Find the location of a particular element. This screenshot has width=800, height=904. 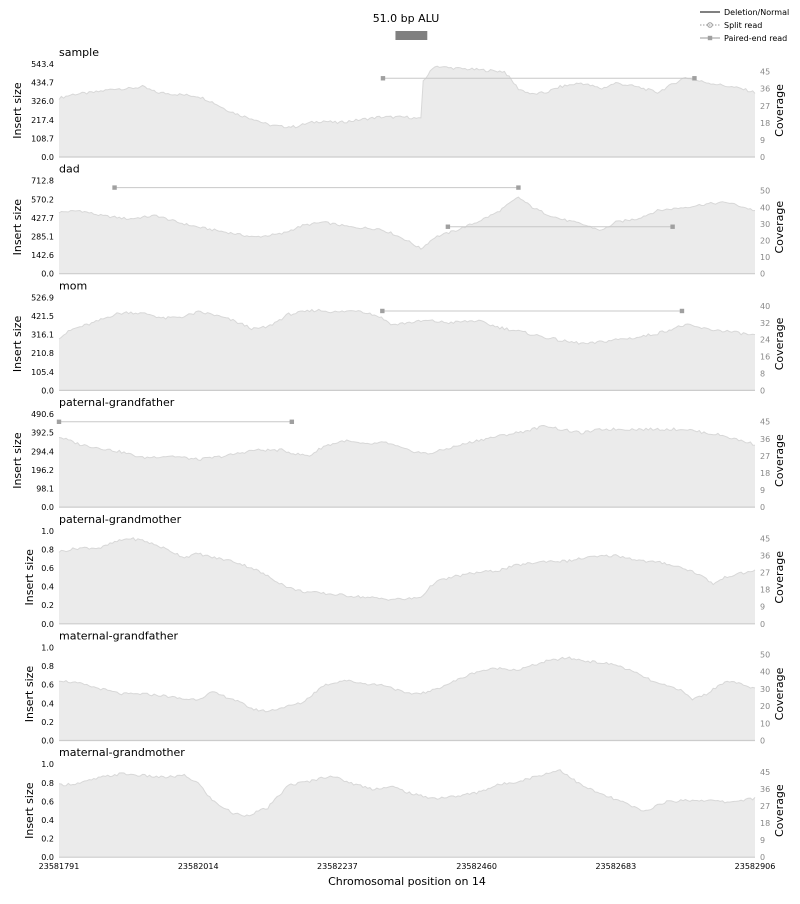

insert-tick-label: 217.4 is located at coordinates (42, 120).